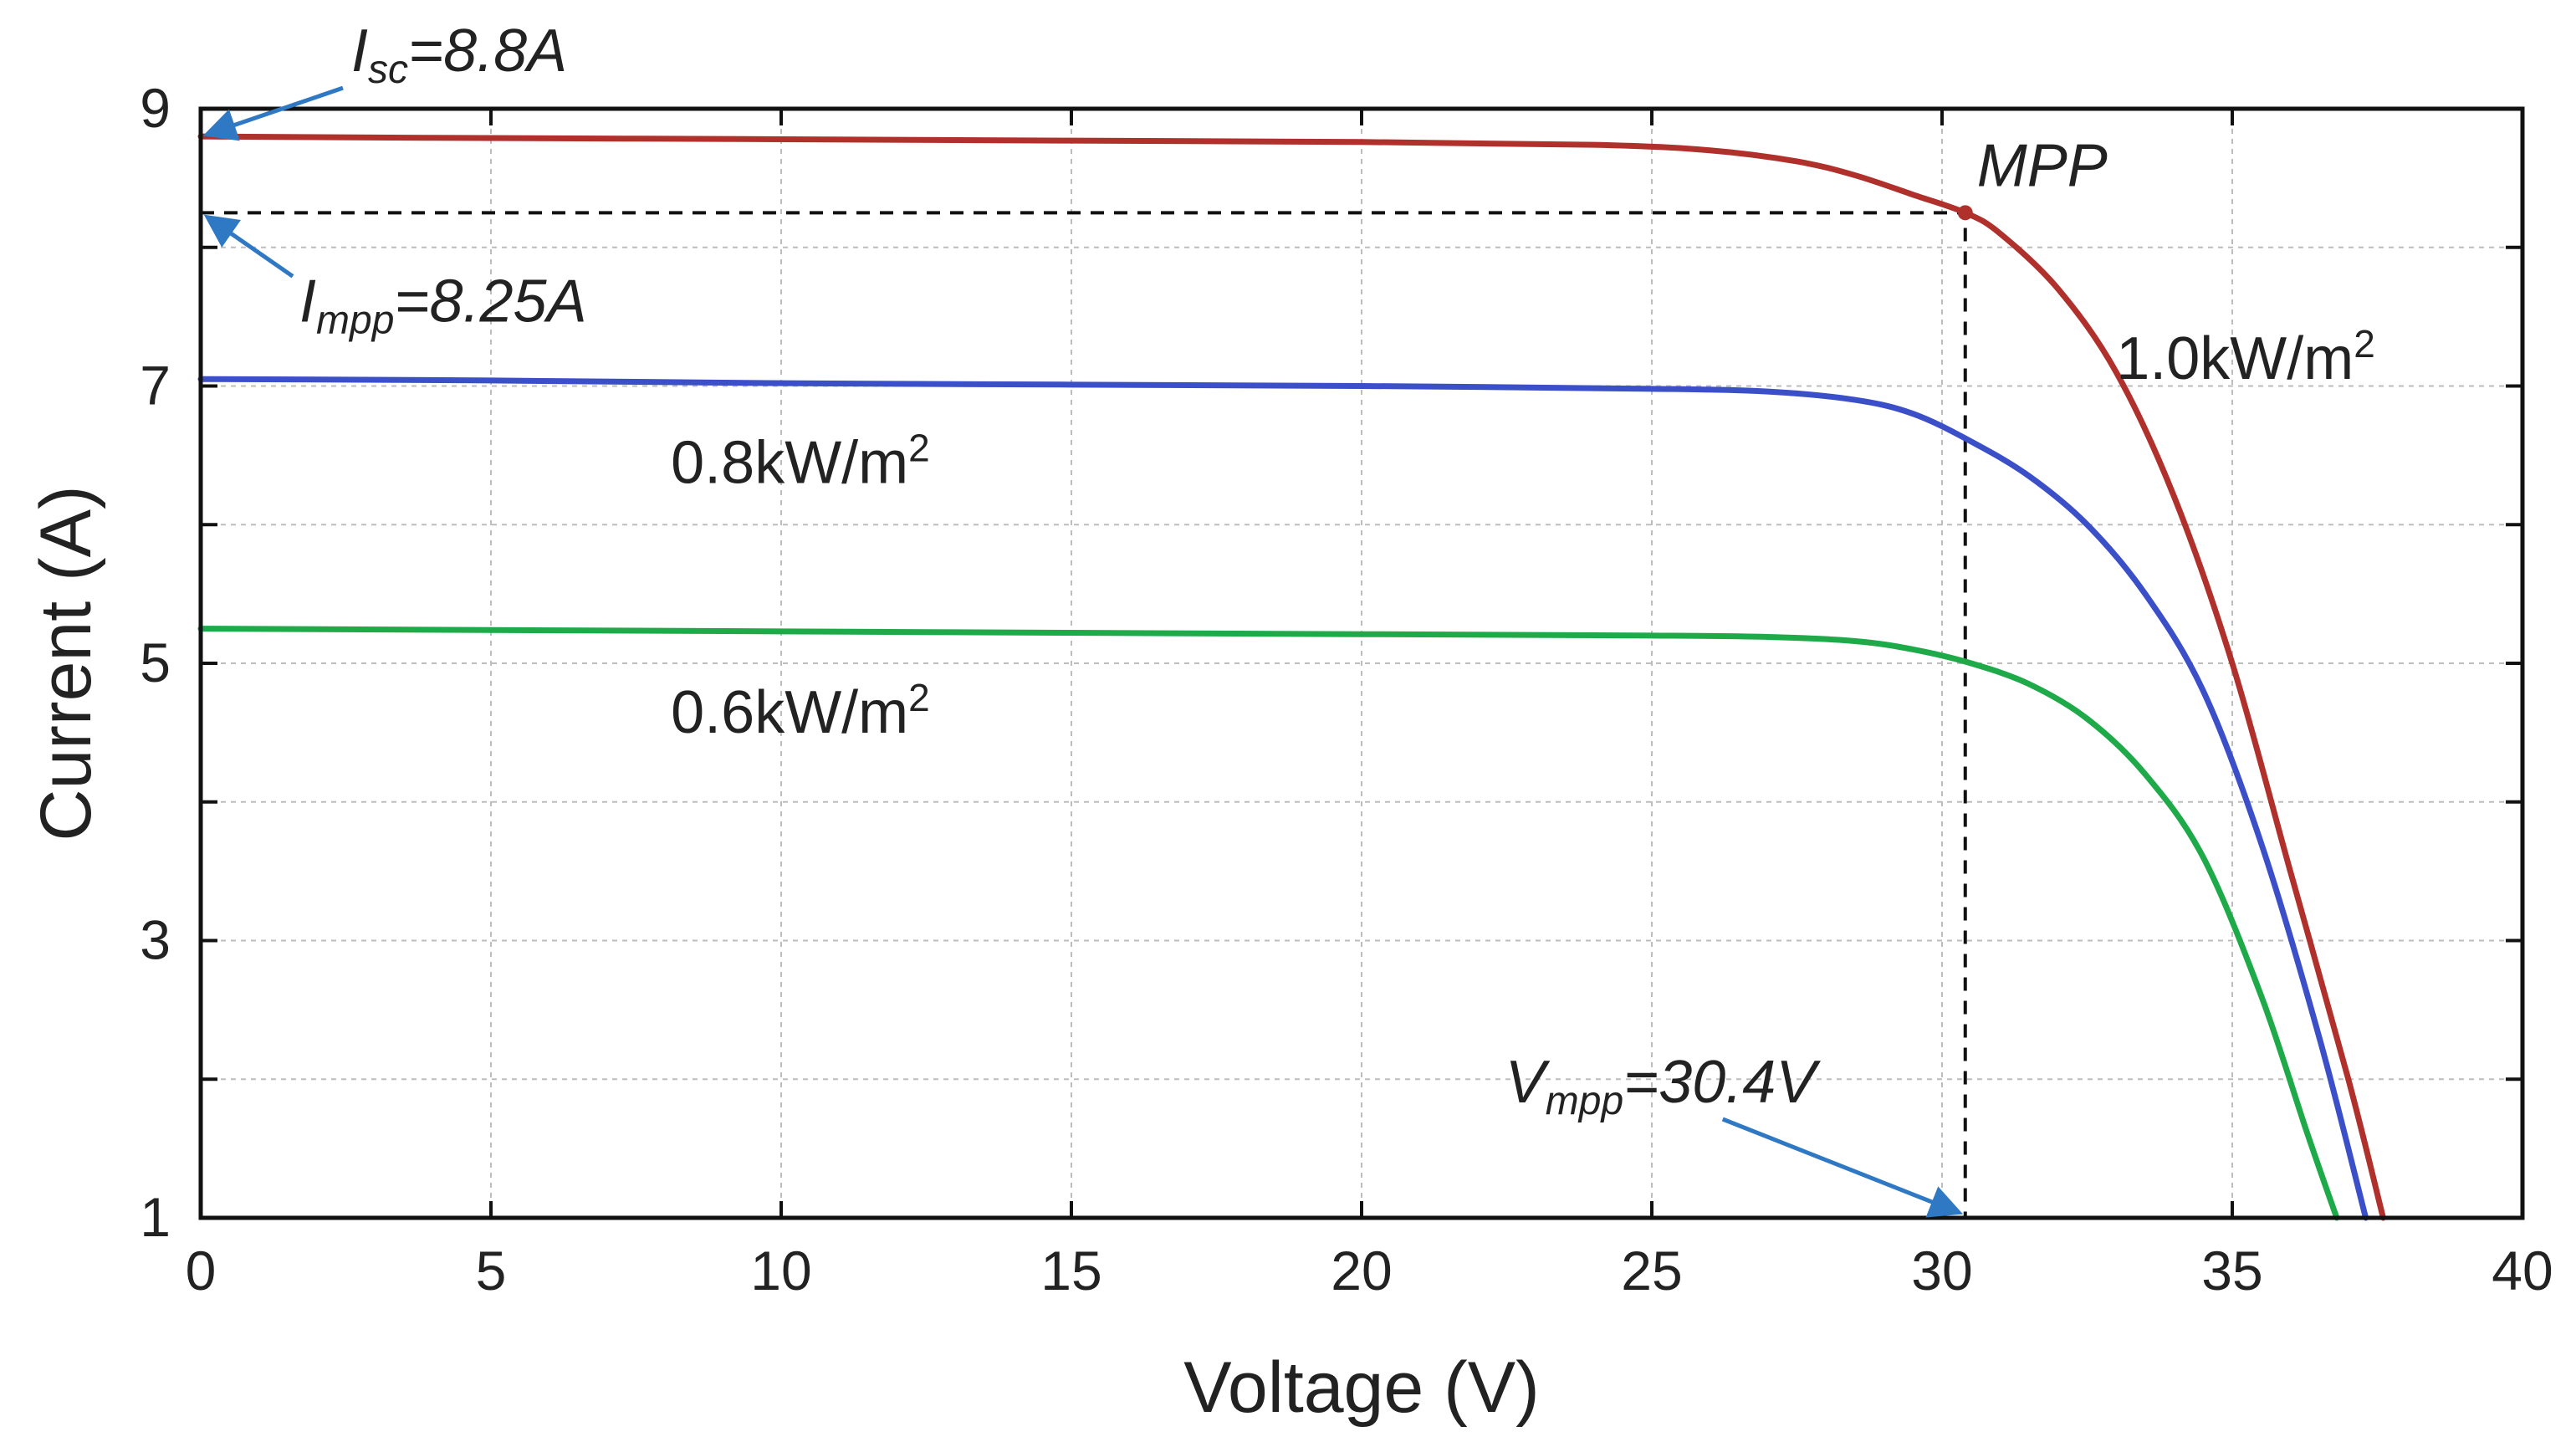  What do you see at coordinates (1941, 1270) in the screenshot?
I see `x-tick-label: 30` at bounding box center [1941, 1270].